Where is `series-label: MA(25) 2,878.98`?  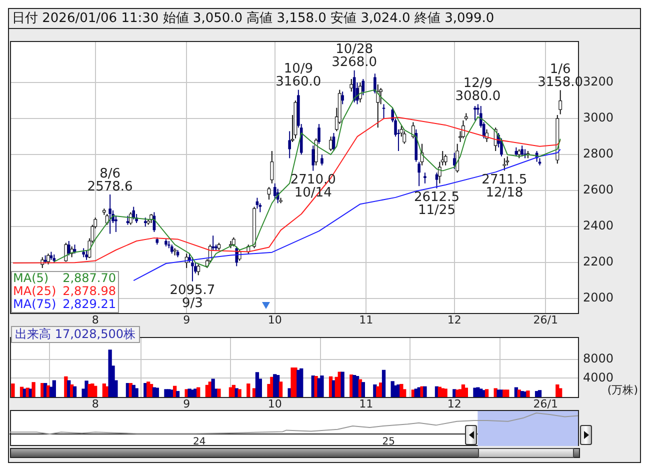
series-label: MA(25) 2,878.98 is located at coordinates (64, 291).